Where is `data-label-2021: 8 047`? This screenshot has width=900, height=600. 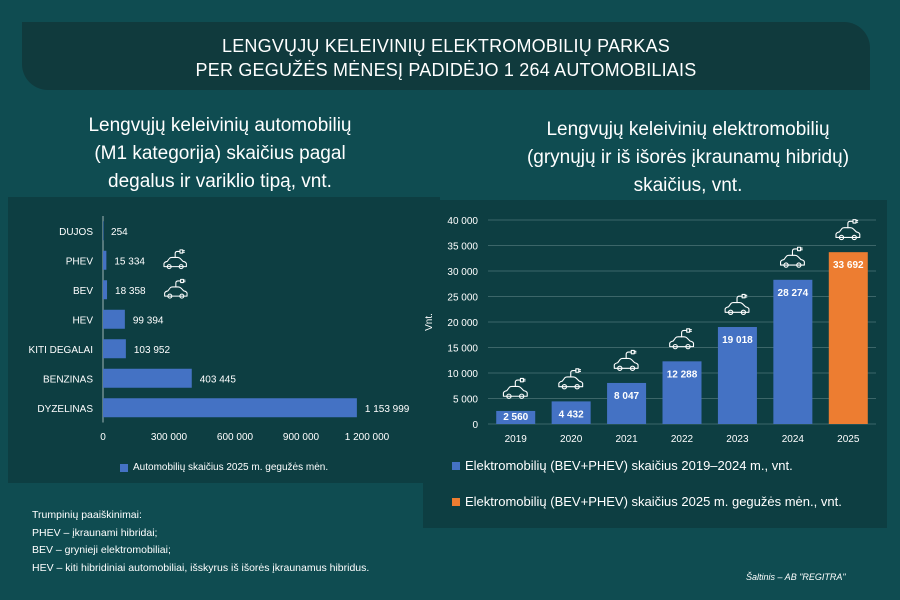
data-label-2021: 8 047 is located at coordinates (626, 396).